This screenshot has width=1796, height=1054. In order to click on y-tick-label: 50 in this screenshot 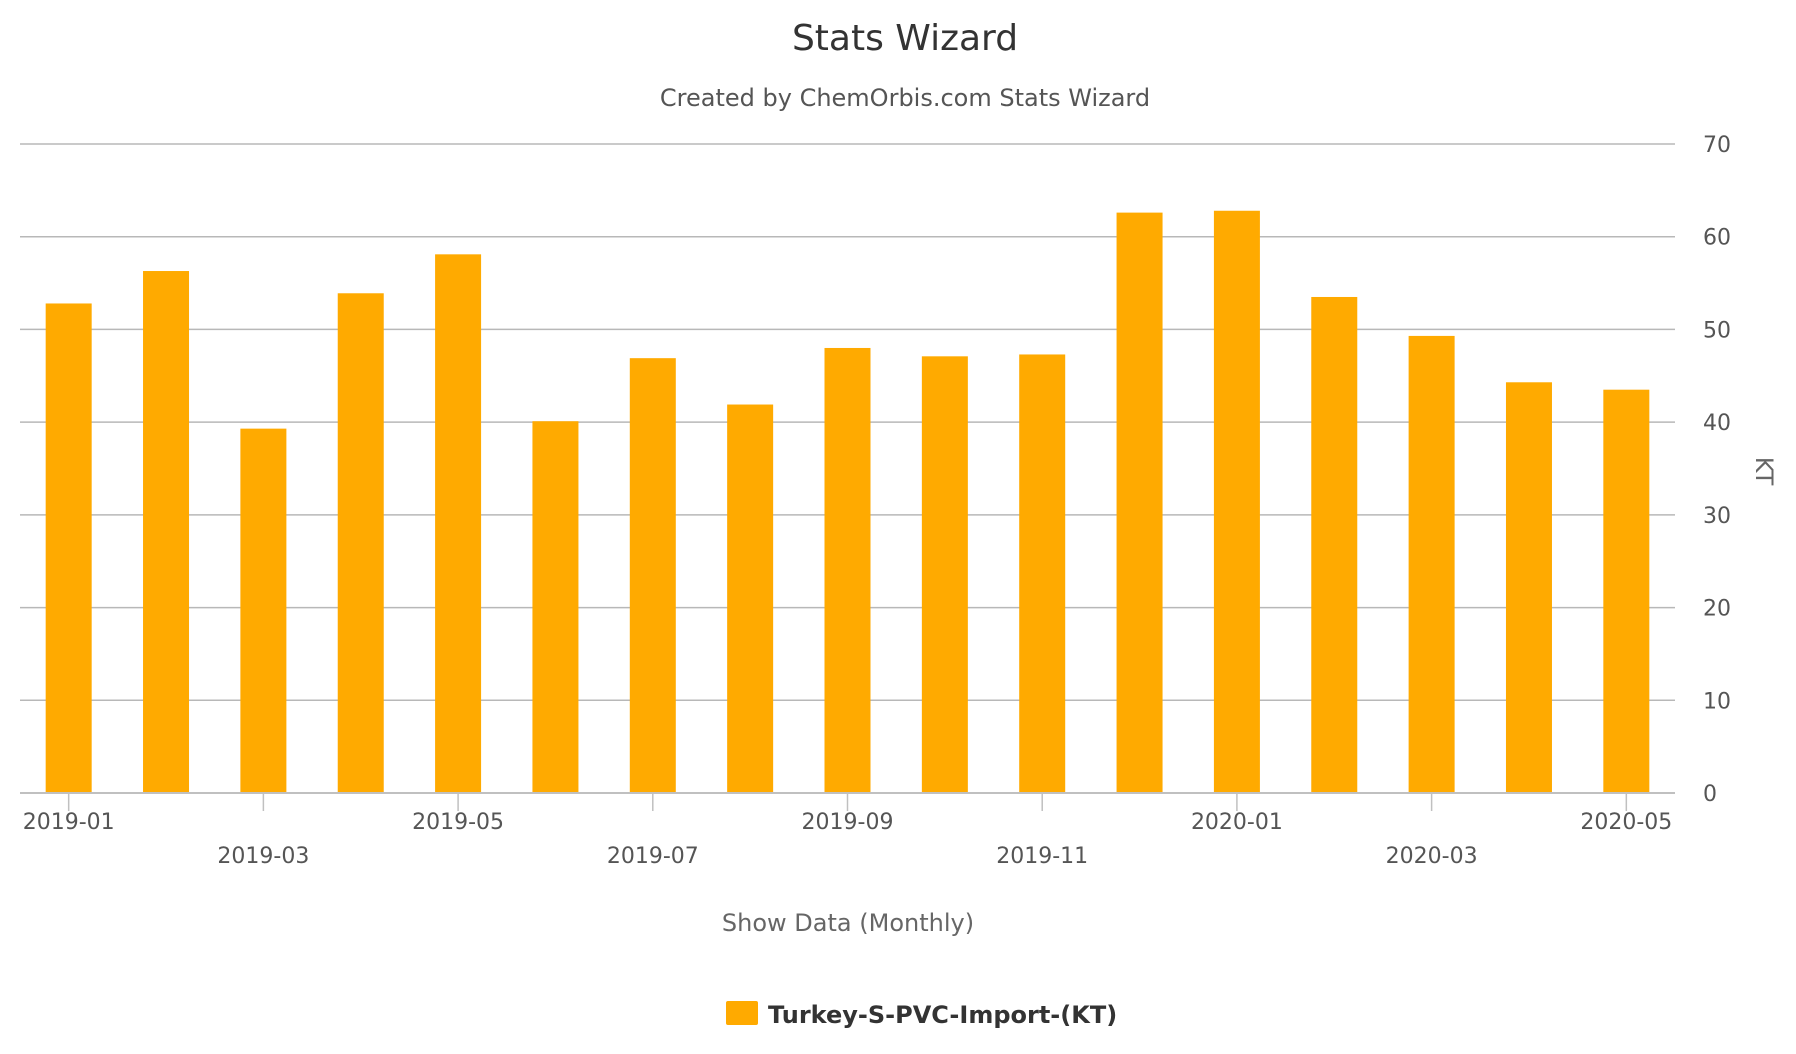, I will do `click(1717, 330)`.